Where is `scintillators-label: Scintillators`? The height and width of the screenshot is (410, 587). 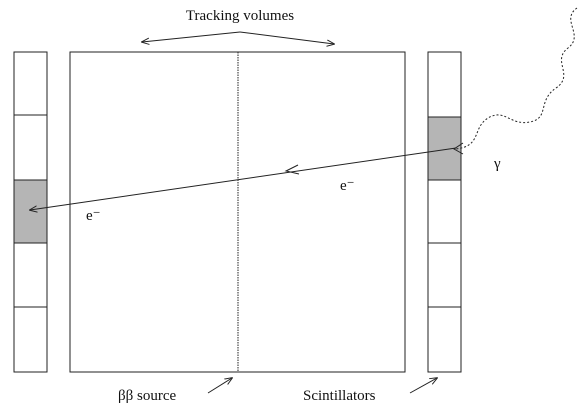 scintillators-label: Scintillators is located at coordinates (339, 396).